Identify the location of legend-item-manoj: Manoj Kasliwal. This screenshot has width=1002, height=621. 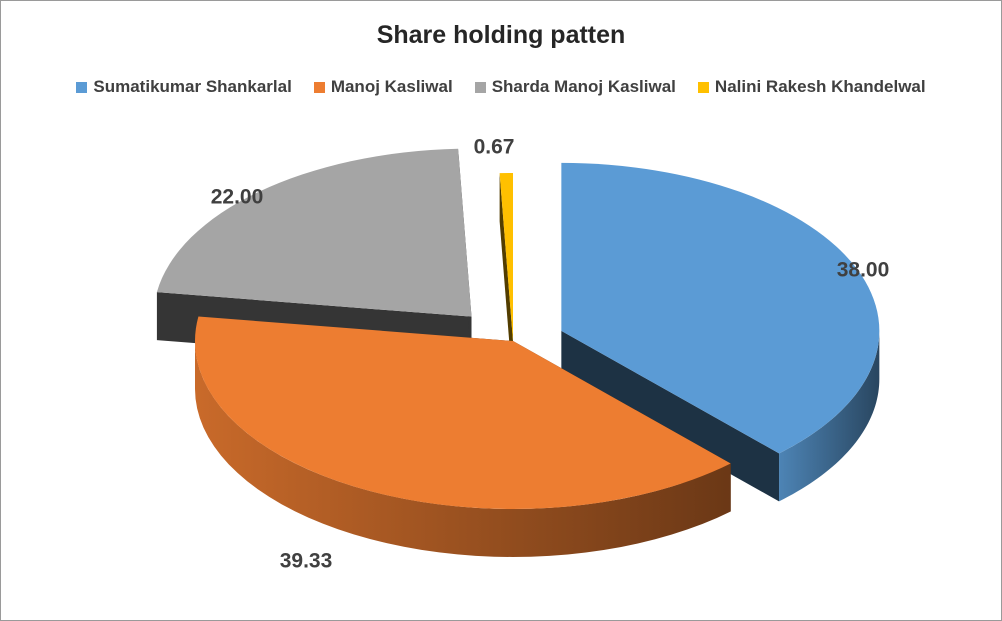
(383, 87).